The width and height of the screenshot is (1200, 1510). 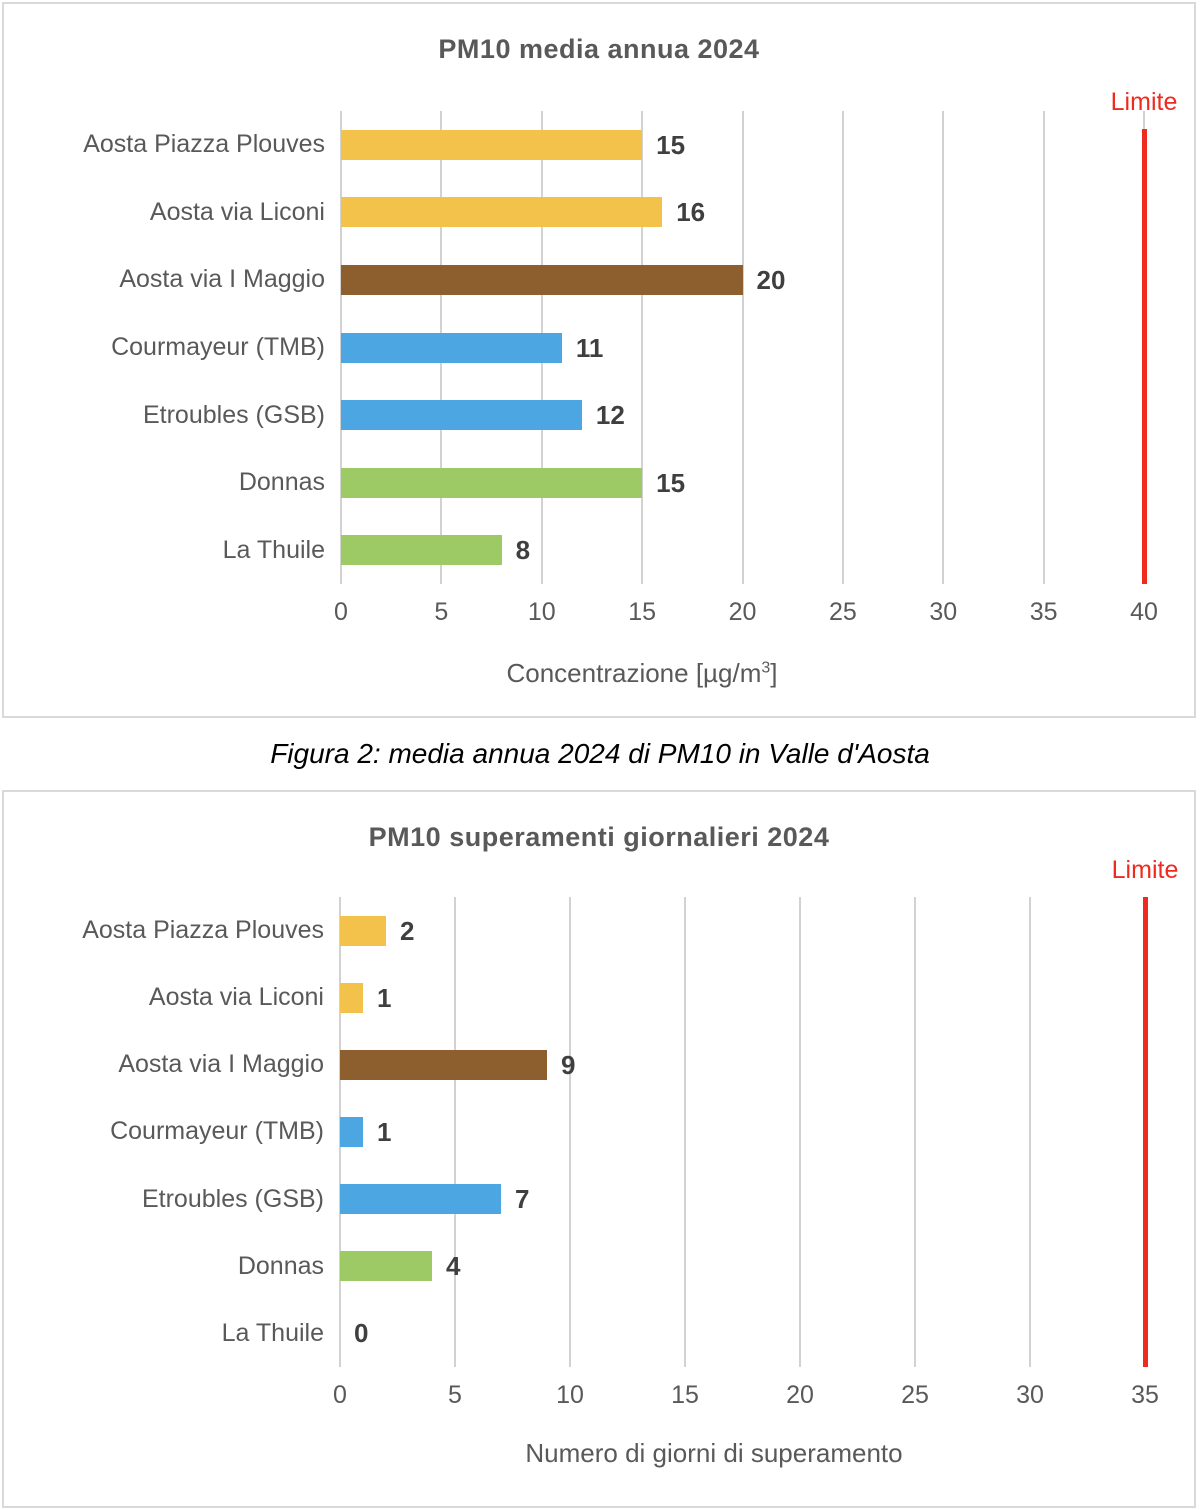 I want to click on bar-value-label-etroubles-gsb: 12, so click(x=610, y=415).